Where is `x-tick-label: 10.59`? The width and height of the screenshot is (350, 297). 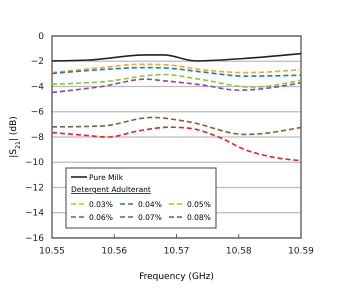
x-tick-label: 10.59 is located at coordinates (301, 251).